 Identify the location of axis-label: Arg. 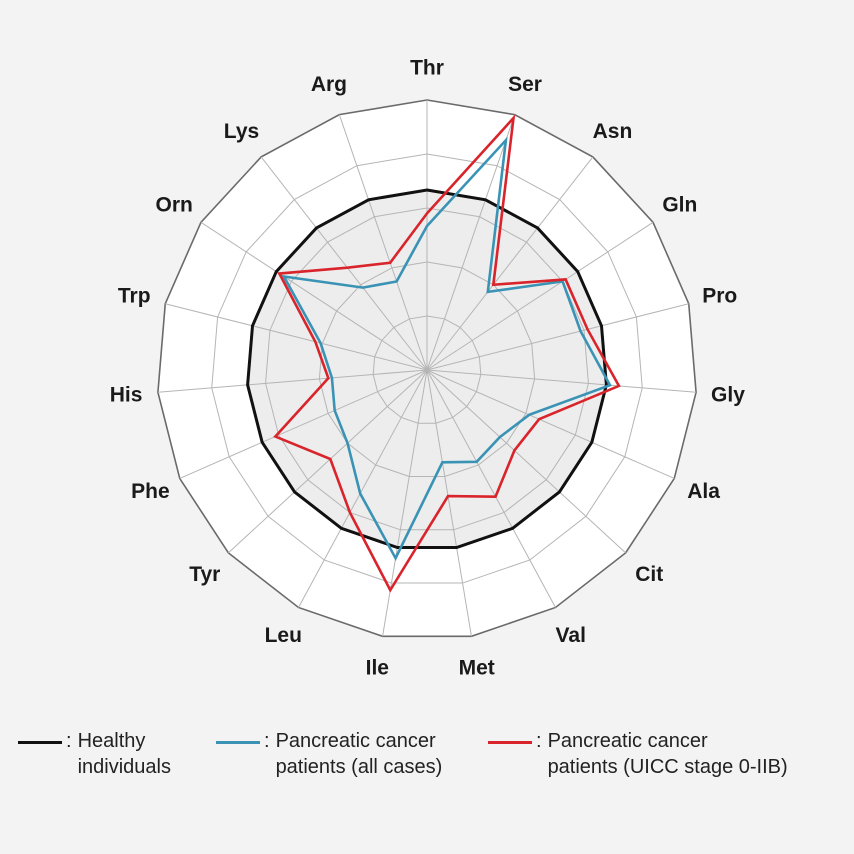
(329, 84).